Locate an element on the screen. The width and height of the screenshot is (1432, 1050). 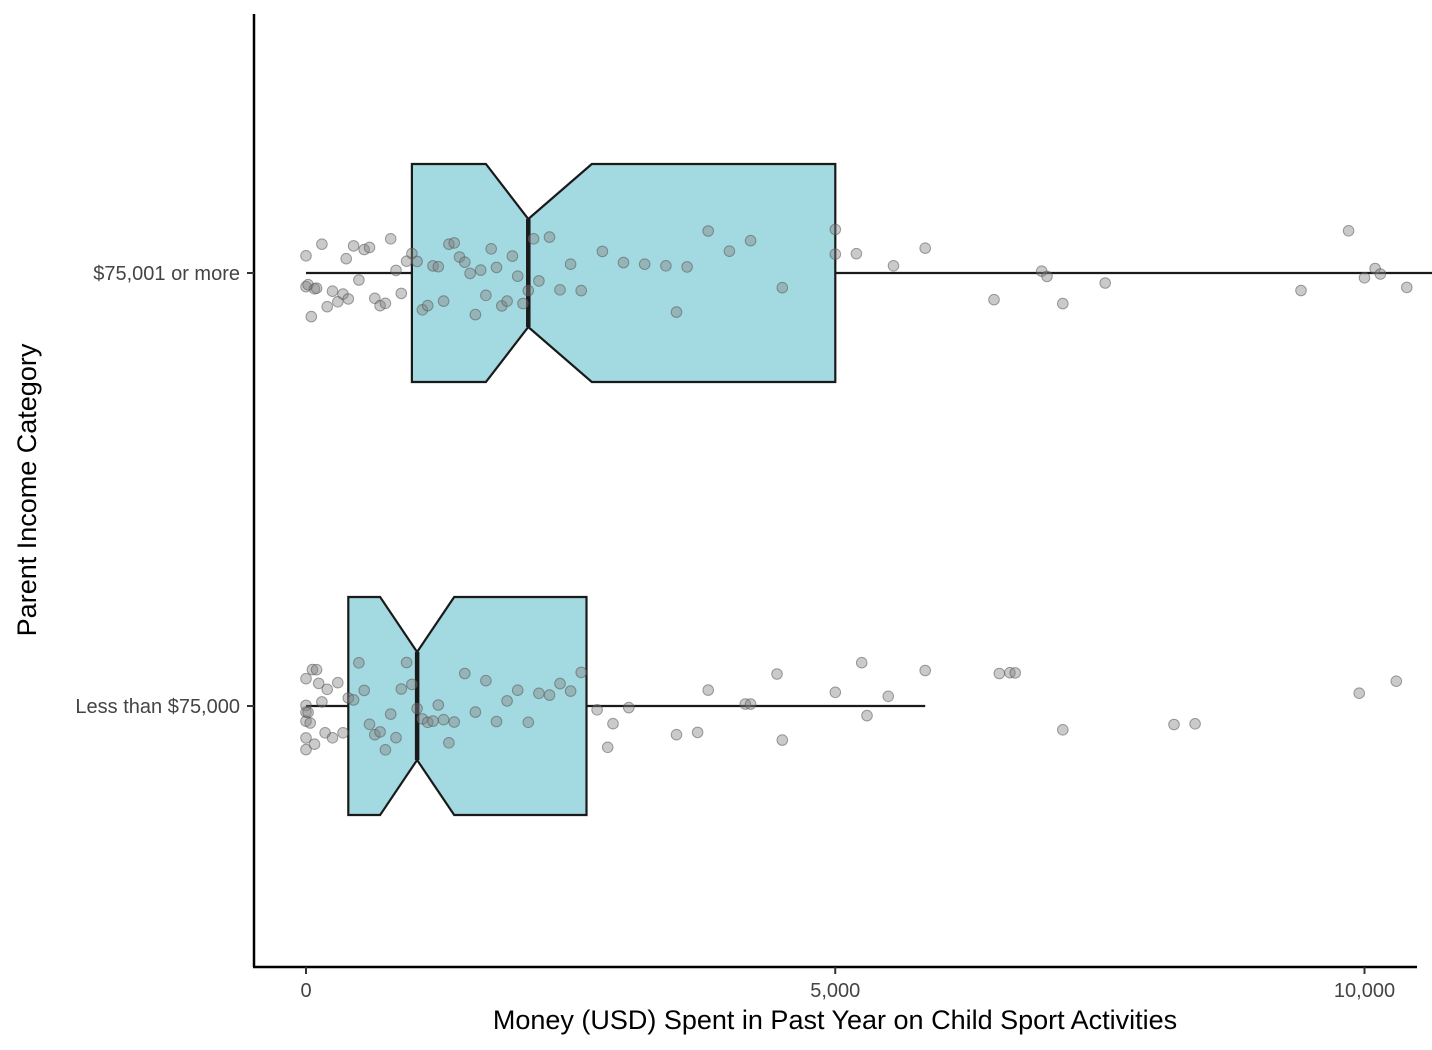
y-tick-label: Less than $75,000 is located at coordinates (157, 707).